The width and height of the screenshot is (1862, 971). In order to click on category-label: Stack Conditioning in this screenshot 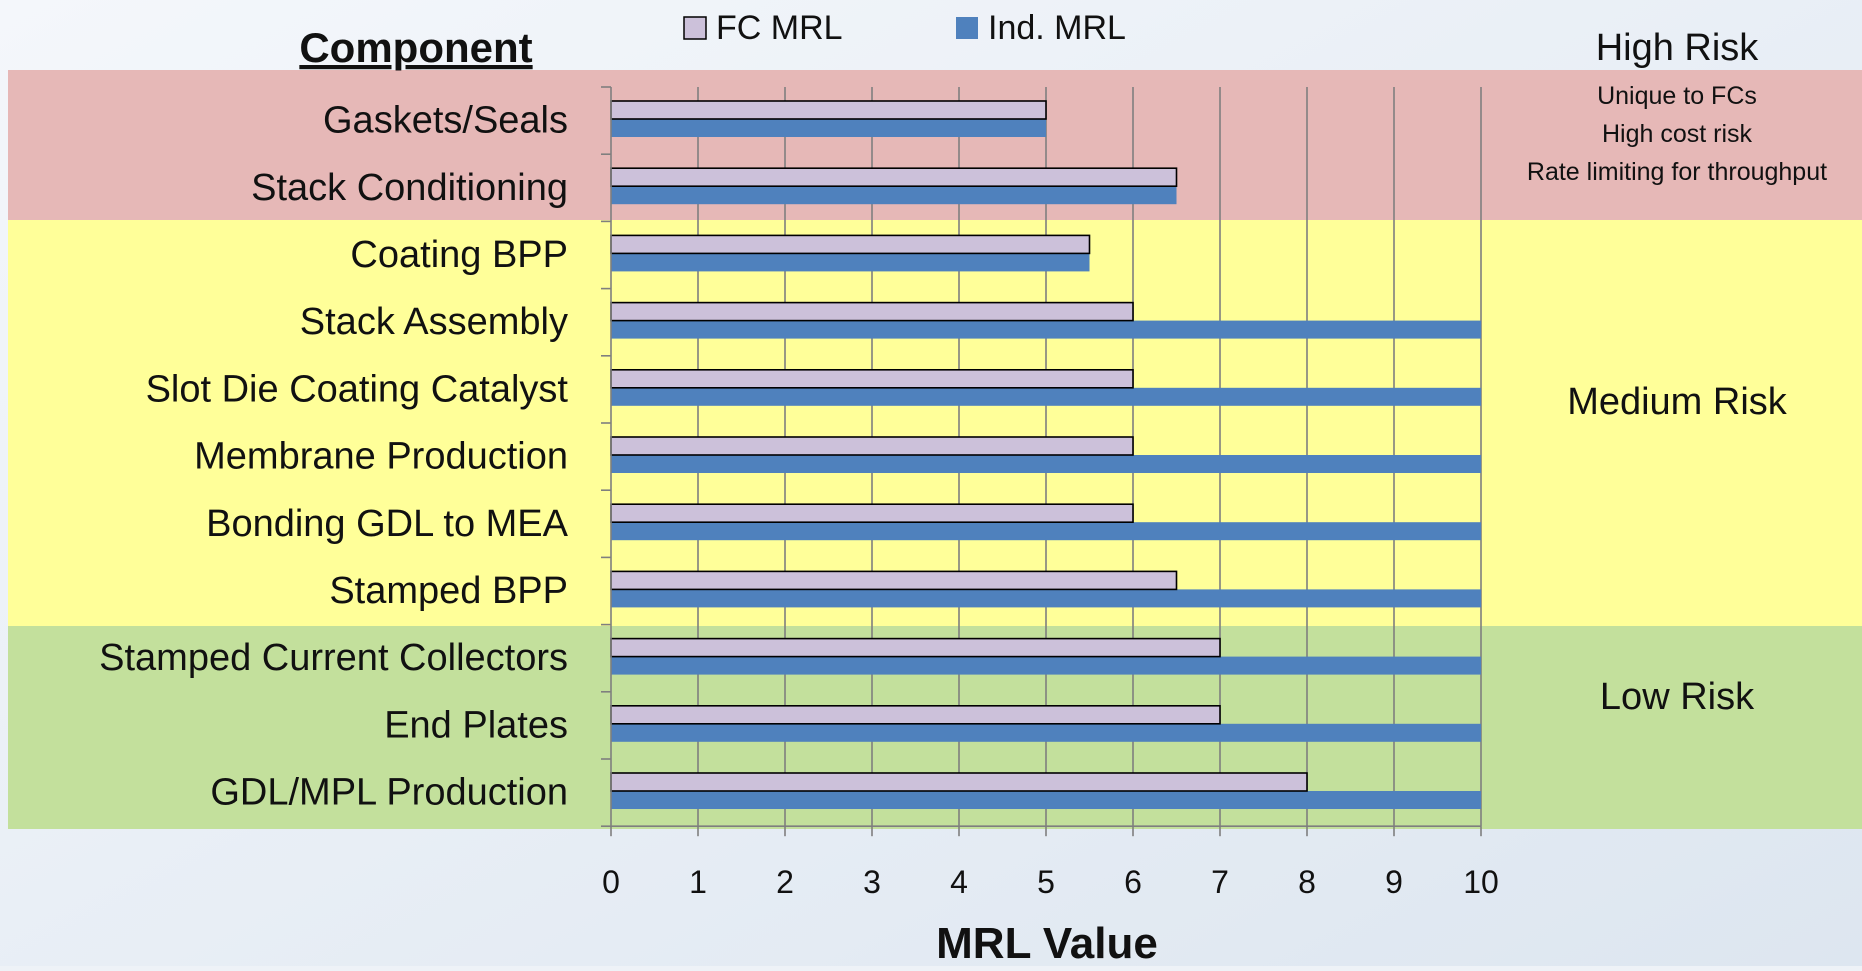, I will do `click(409, 188)`.